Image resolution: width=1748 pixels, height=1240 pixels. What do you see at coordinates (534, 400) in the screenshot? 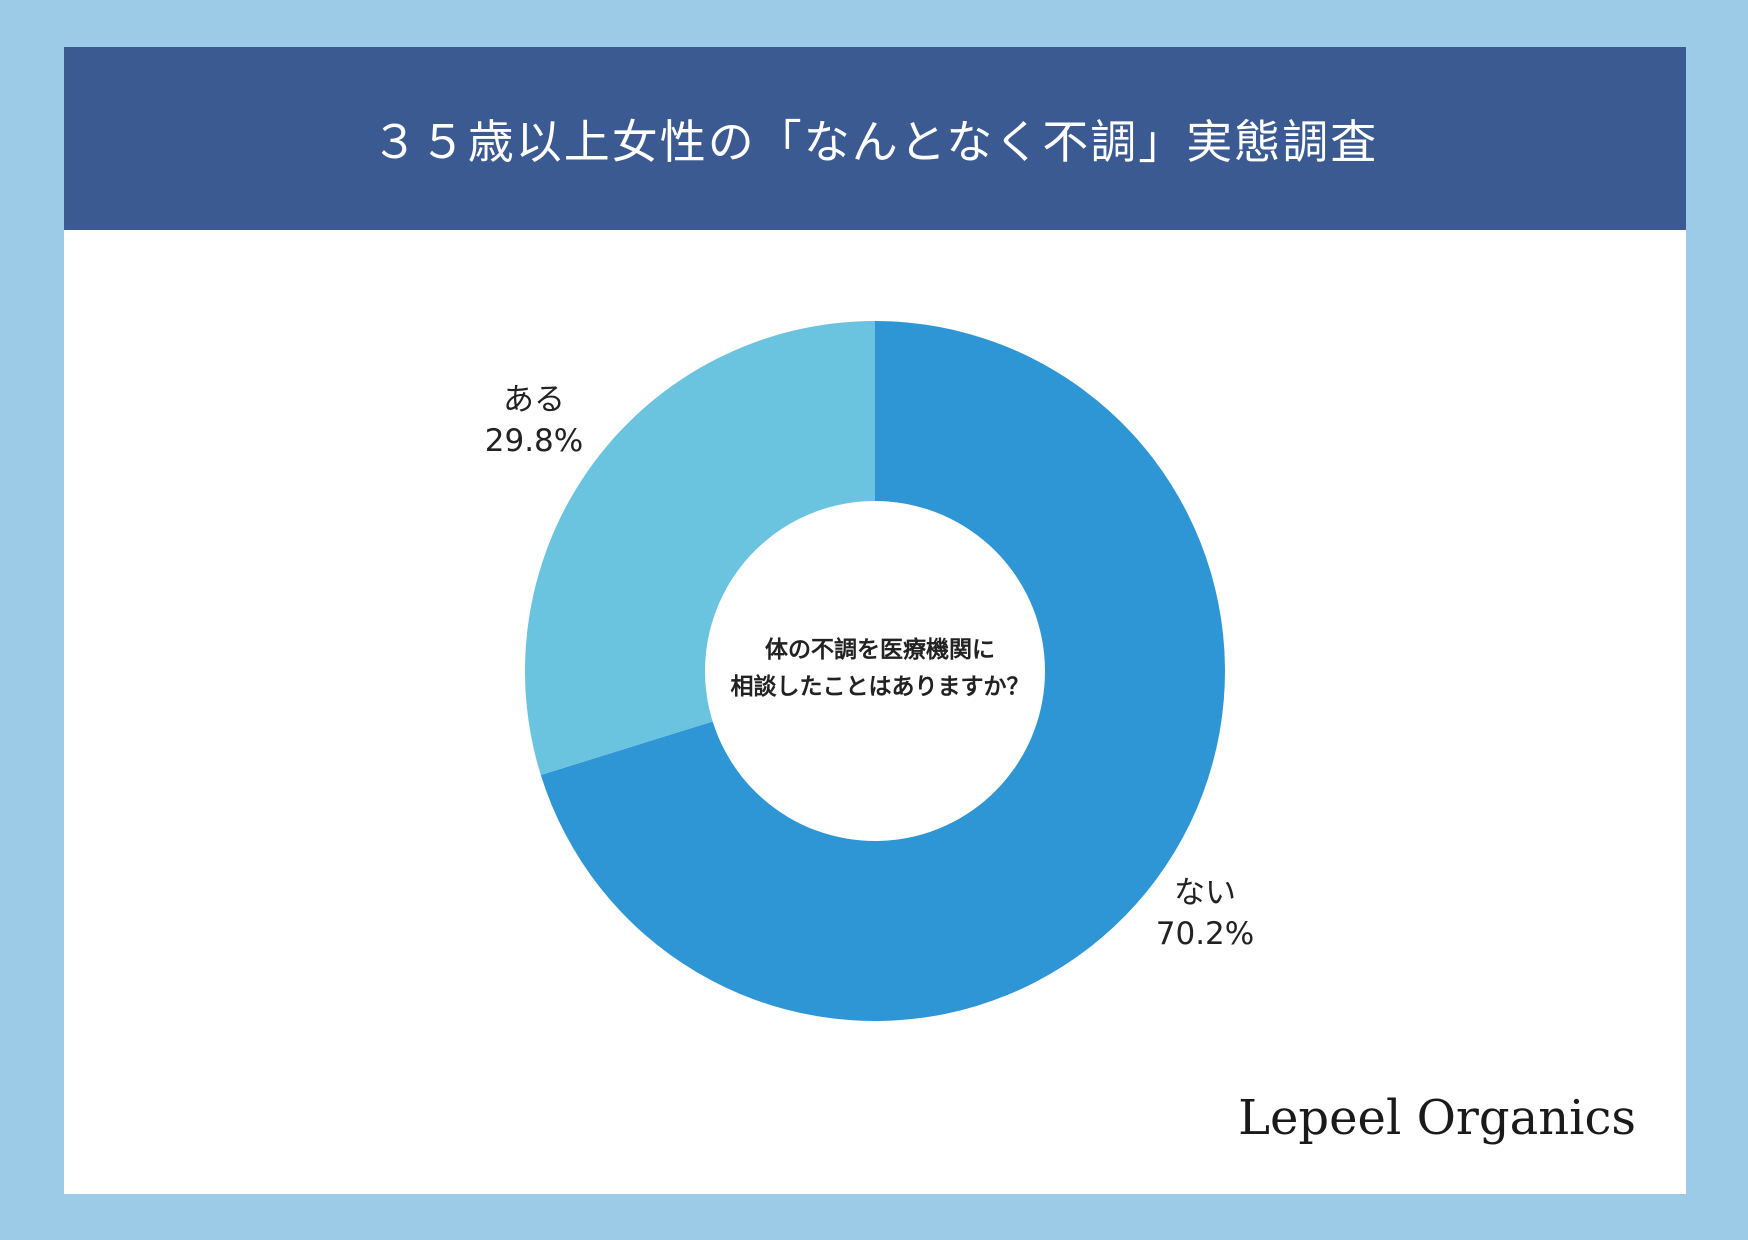
I see `slice-label-name: ある` at bounding box center [534, 400].